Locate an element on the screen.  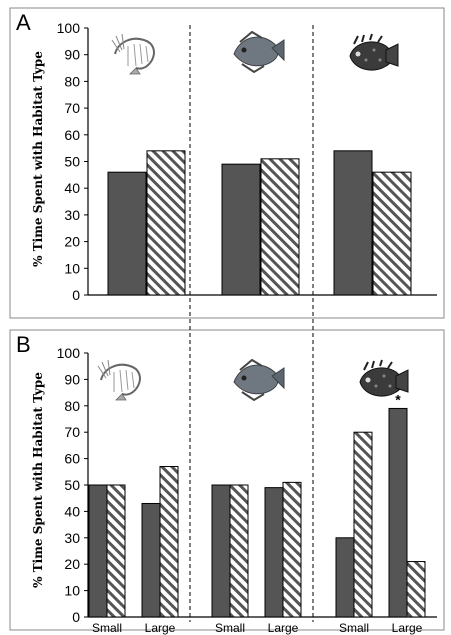
panel-a-y-tick-label: 10 is located at coordinates (72, 268).